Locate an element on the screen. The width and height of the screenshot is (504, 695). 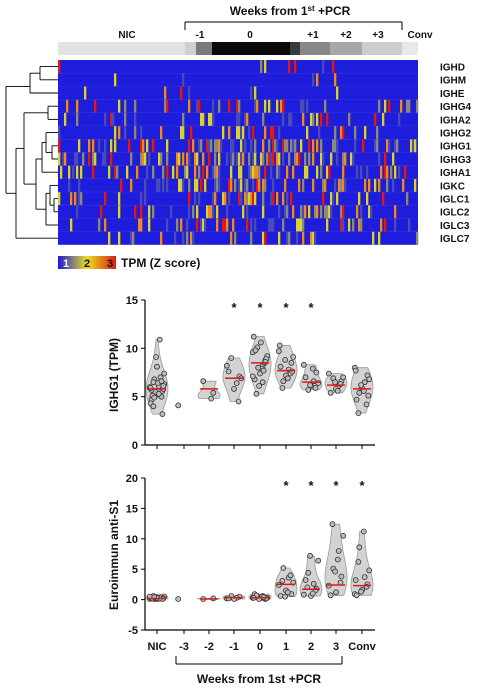
row-dendrogram is located at coordinates (31, 152).